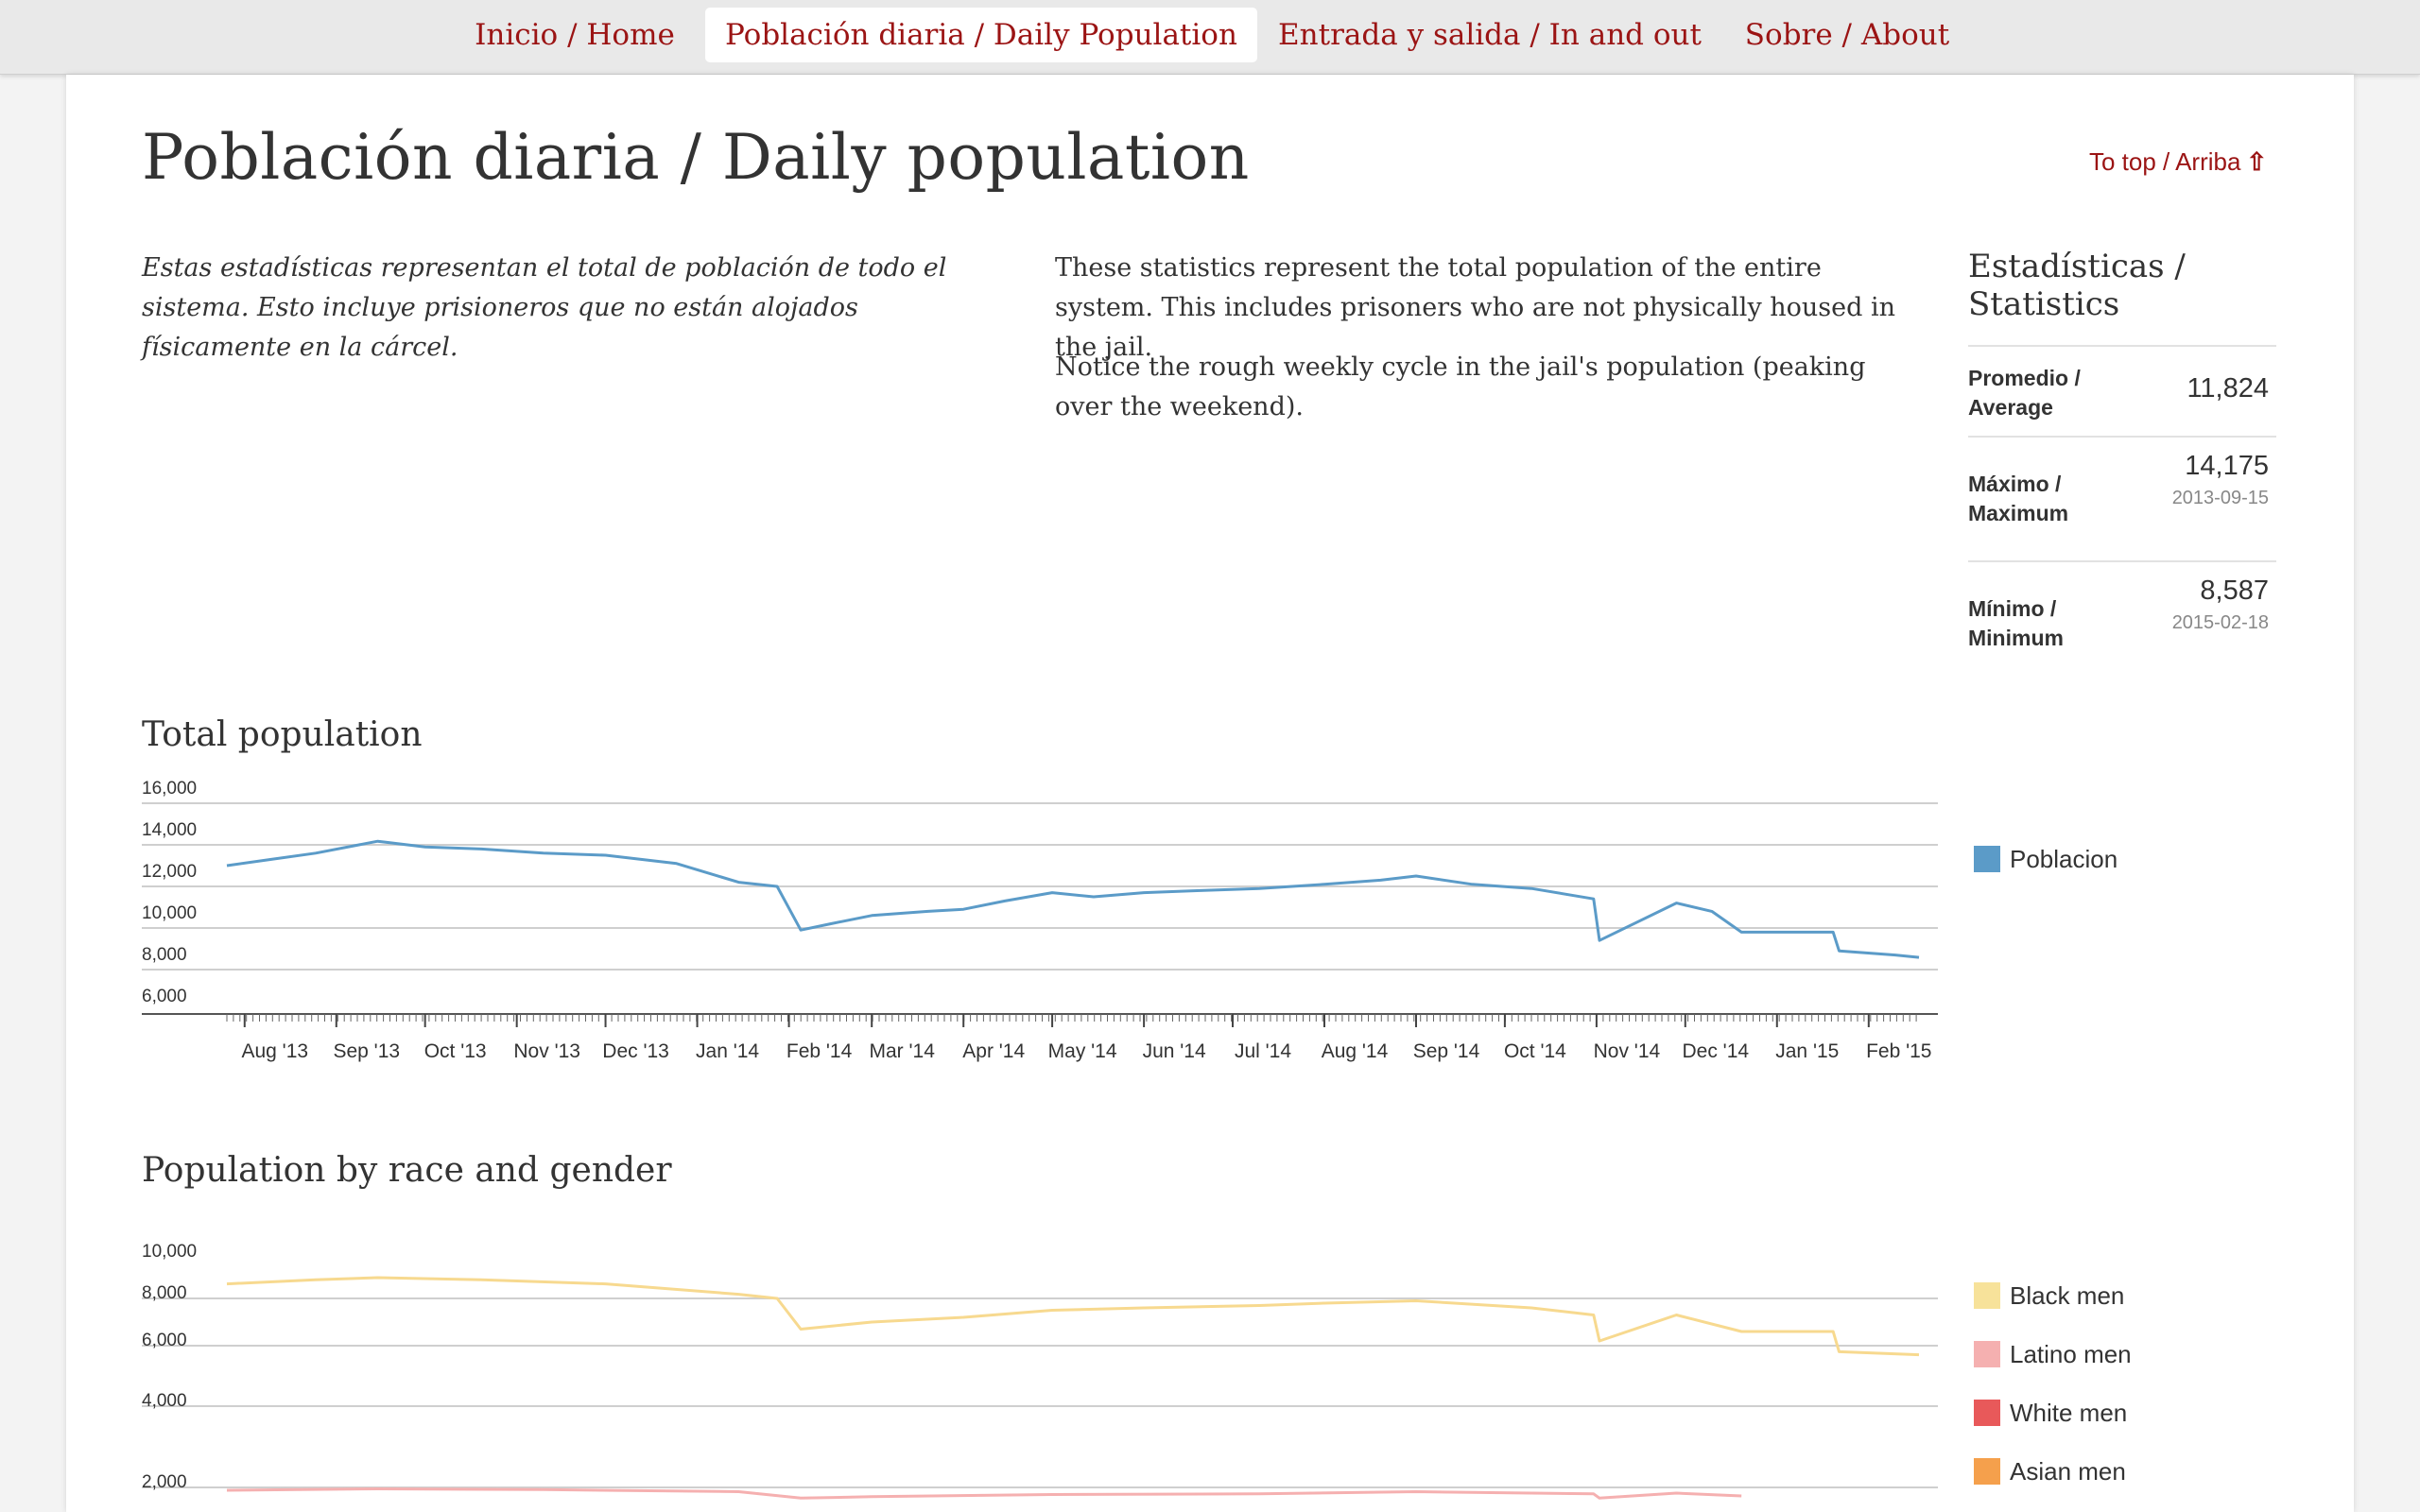 This screenshot has height=1512, width=2420. I want to click on legend-swatch-latino-men, so click(1987, 1354).